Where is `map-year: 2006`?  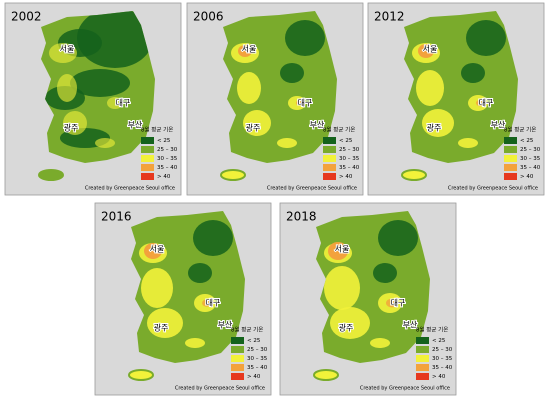
map-year: 2006 is located at coordinates (208, 17).